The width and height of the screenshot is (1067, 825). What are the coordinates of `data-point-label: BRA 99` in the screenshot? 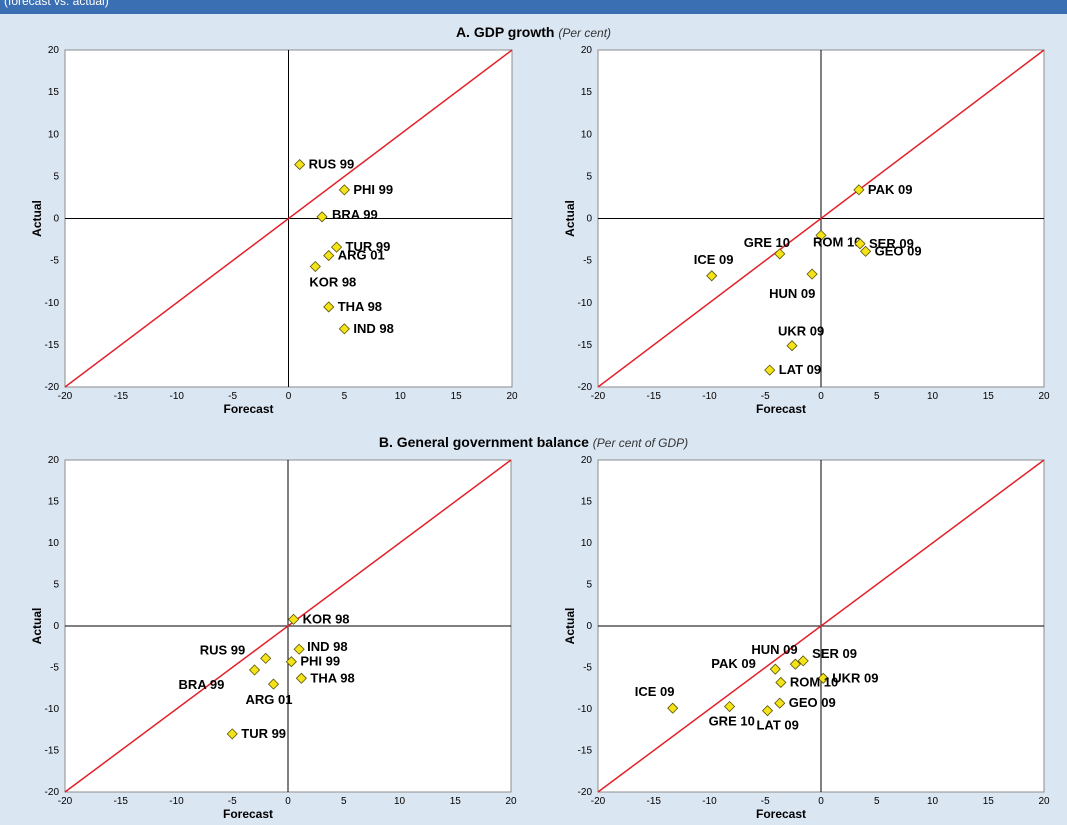 It's located at (355, 214).